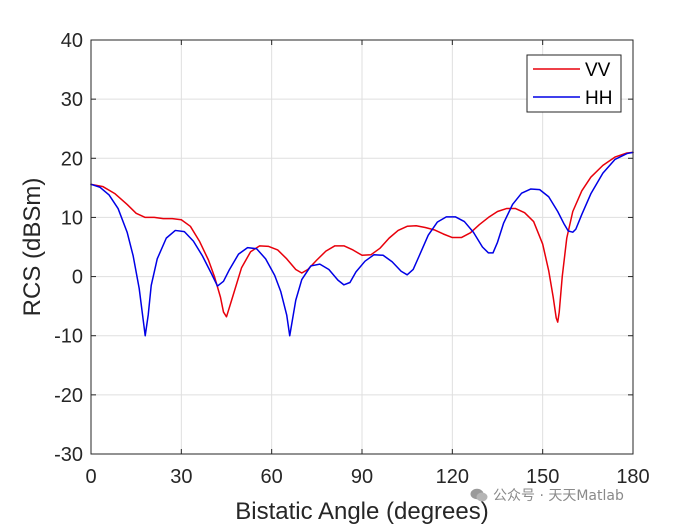  What do you see at coordinates (598, 70) in the screenshot?
I see `legend-label-vv: VV` at bounding box center [598, 70].